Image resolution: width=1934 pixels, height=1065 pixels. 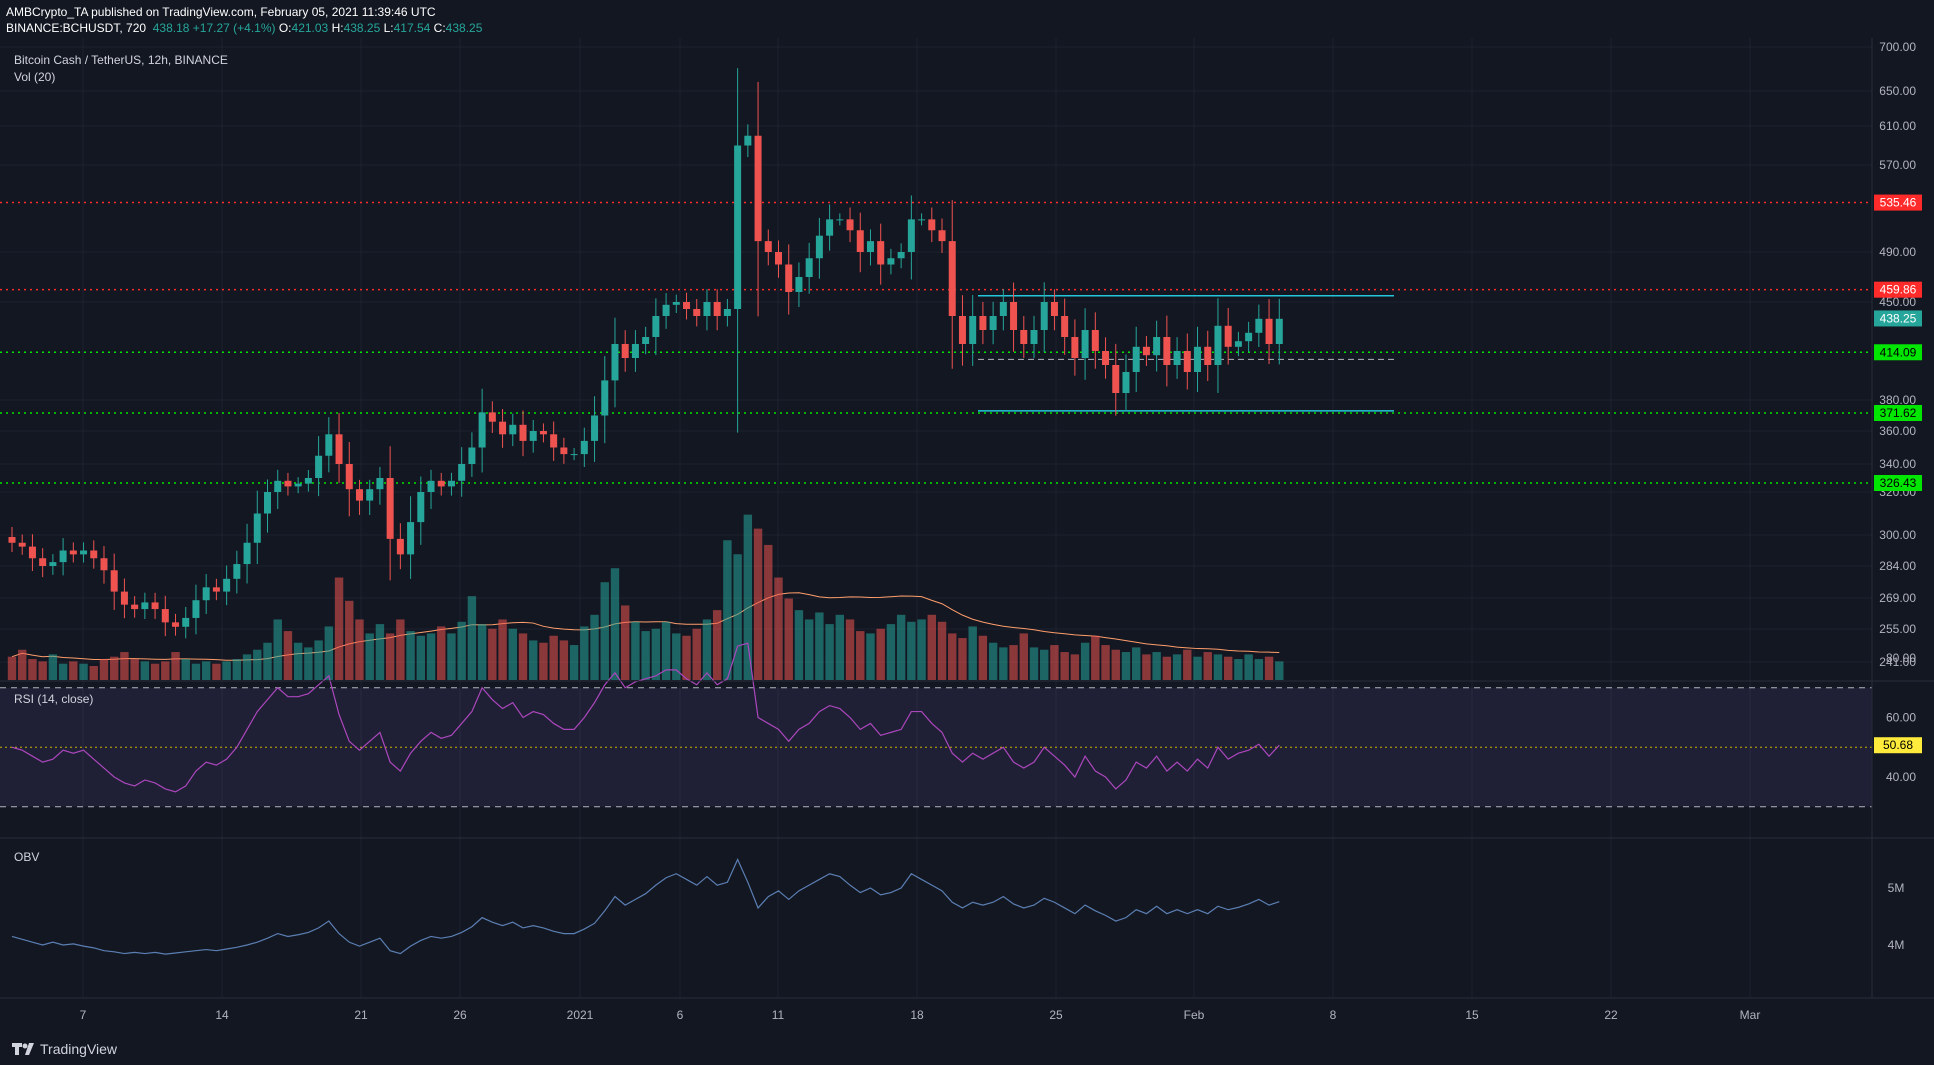 What do you see at coordinates (1194, 1015) in the screenshot?
I see `x-tick-label: Feb` at bounding box center [1194, 1015].